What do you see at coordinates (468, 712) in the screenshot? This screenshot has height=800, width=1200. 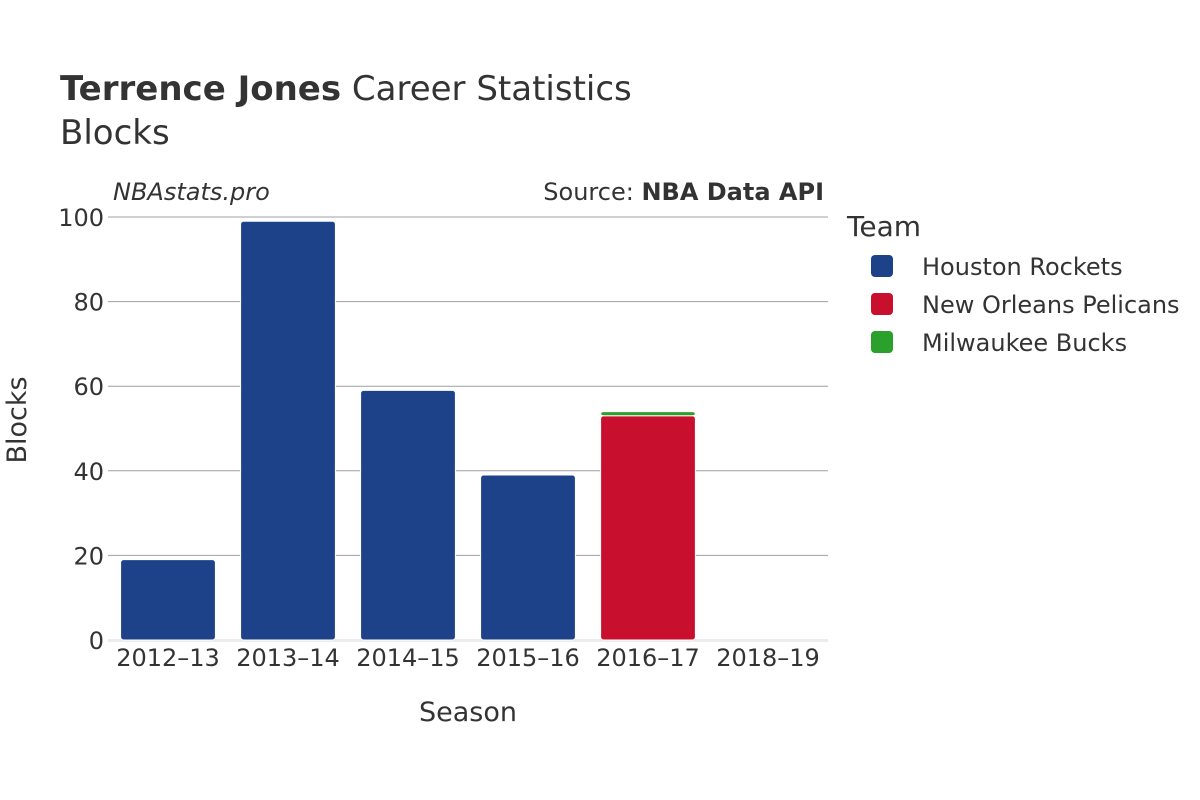 I see `x-axis-title: Season` at bounding box center [468, 712].